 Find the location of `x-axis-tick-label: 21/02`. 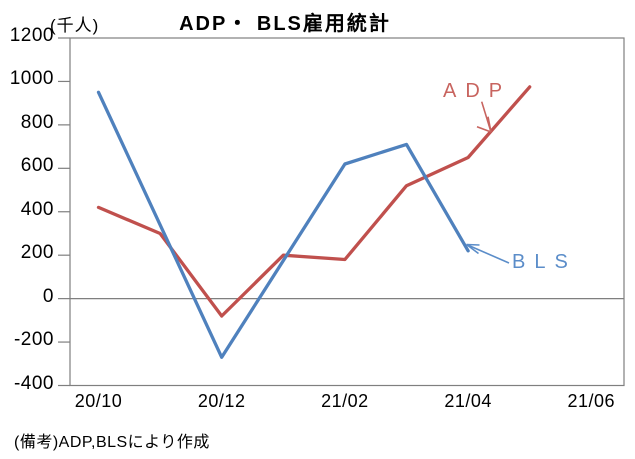

x-axis-tick-label: 21/02 is located at coordinates (345, 401).